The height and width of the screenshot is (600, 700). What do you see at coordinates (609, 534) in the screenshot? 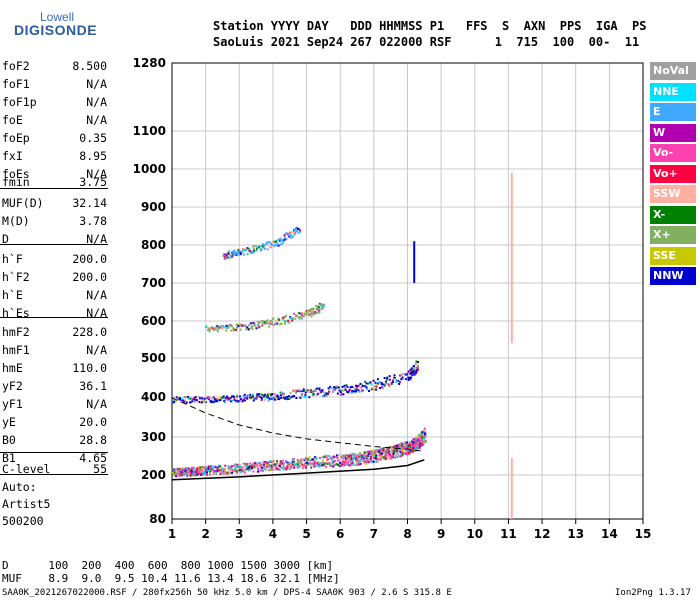
I see `x-tick-label: 14` at bounding box center [609, 534].